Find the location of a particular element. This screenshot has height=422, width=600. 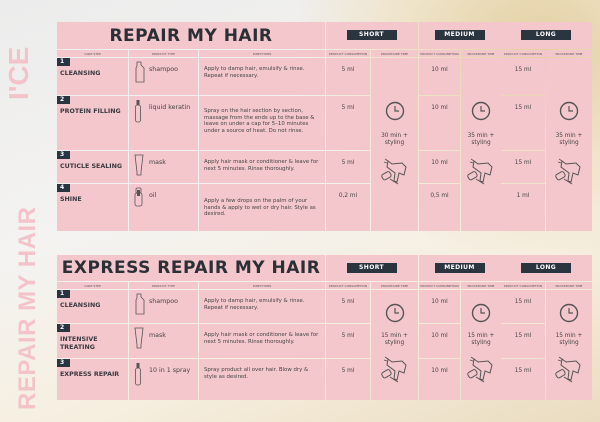

care-step-cell: 3 CUTICLE SEALING is located at coordinates (92, 167).